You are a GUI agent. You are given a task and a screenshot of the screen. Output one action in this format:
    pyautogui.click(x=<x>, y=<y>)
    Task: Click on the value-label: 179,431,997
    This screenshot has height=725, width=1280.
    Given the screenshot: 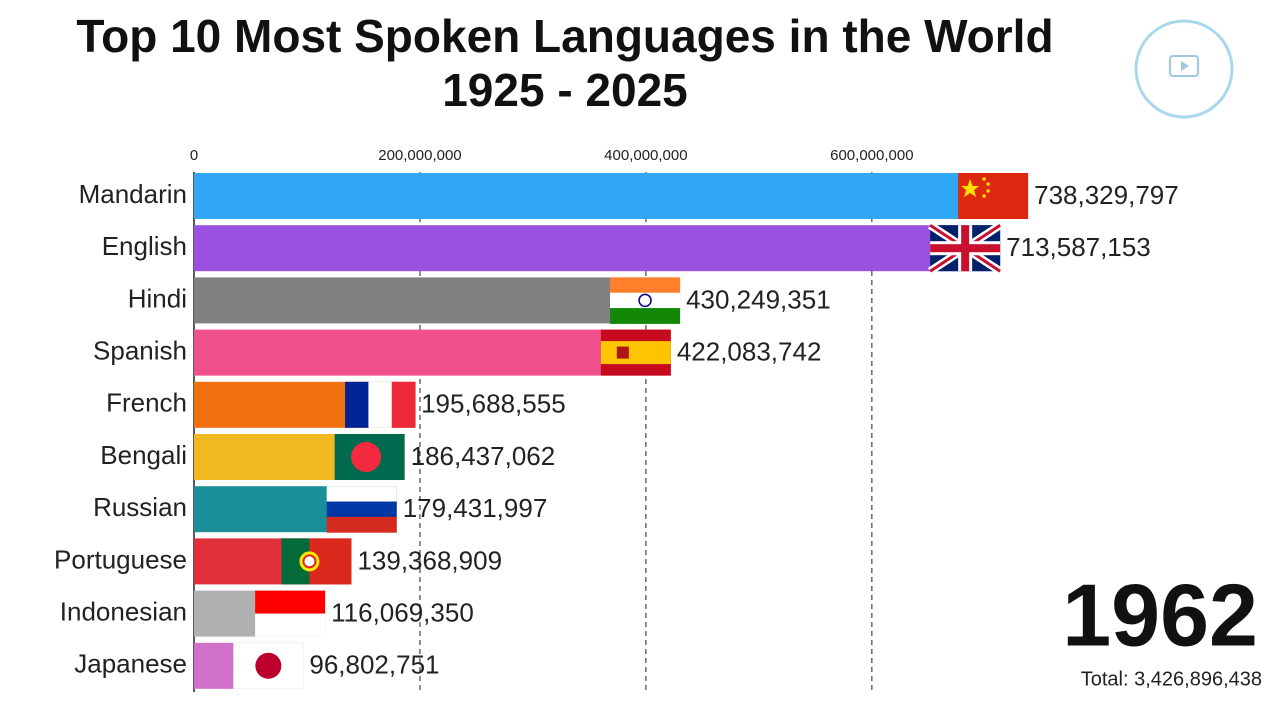 What is the action you would take?
    pyautogui.click(x=475, y=508)
    